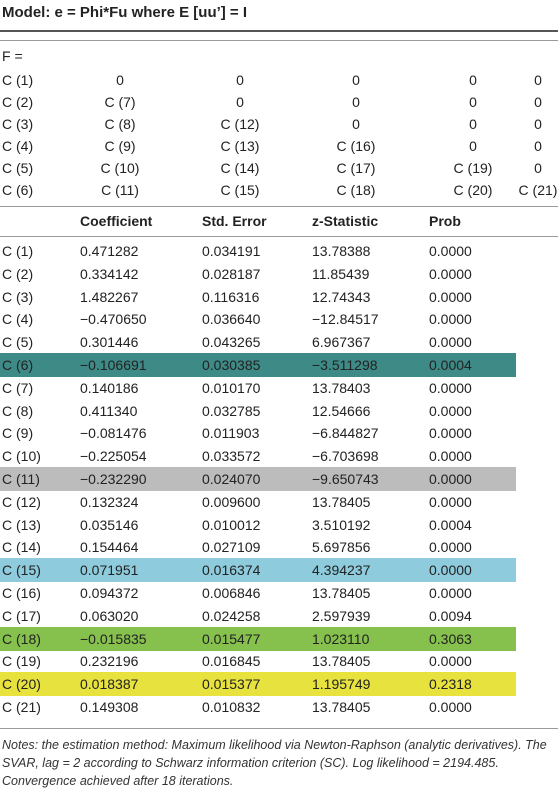  I want to click on coefficient-cell: 0.149308, so click(109, 707).